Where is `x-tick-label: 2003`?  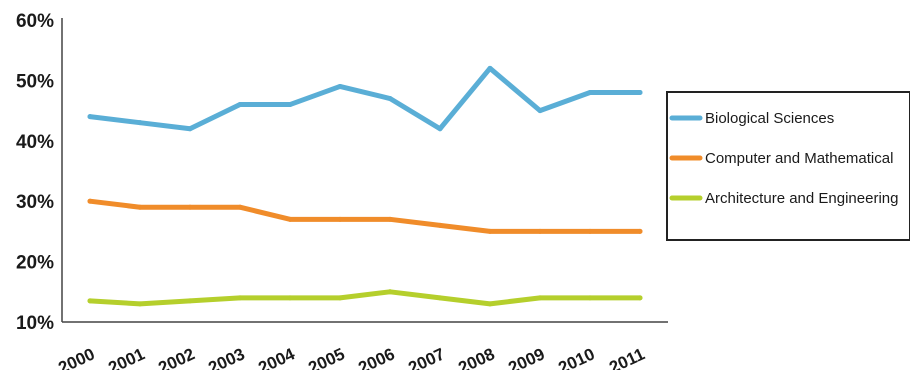
x-tick-label: 2003 is located at coordinates (226, 357).